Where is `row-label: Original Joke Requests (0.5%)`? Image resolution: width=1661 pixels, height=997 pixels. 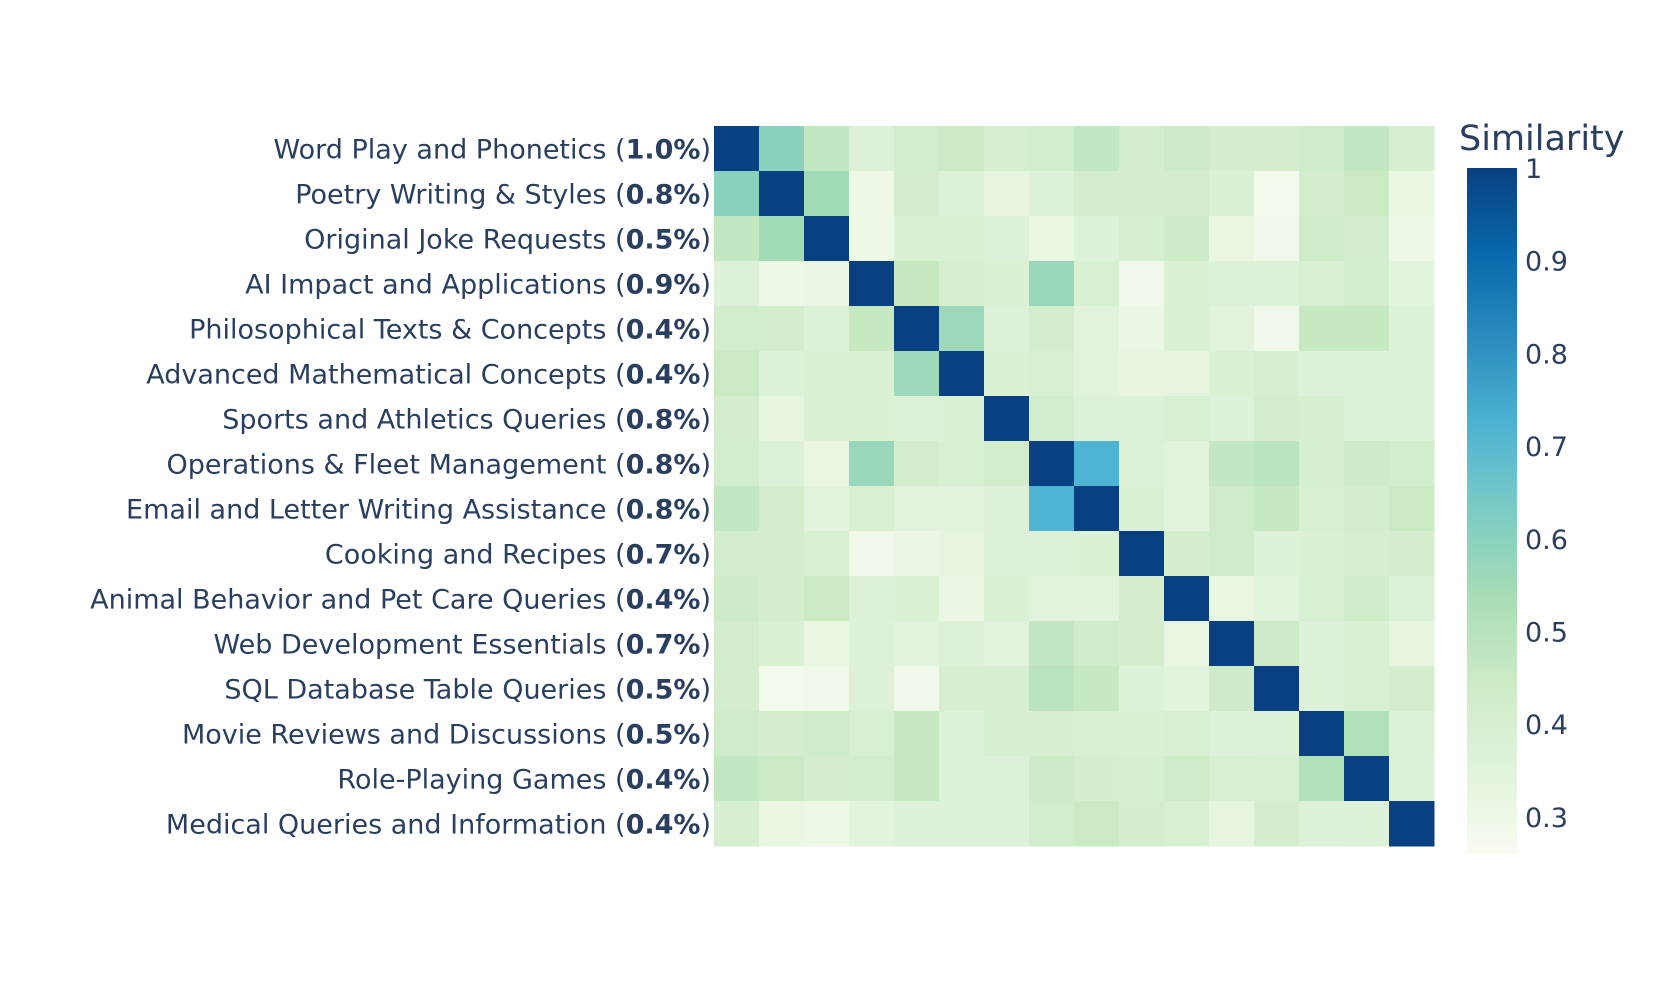
row-label: Original Joke Requests (0.5%) is located at coordinates (507, 240).